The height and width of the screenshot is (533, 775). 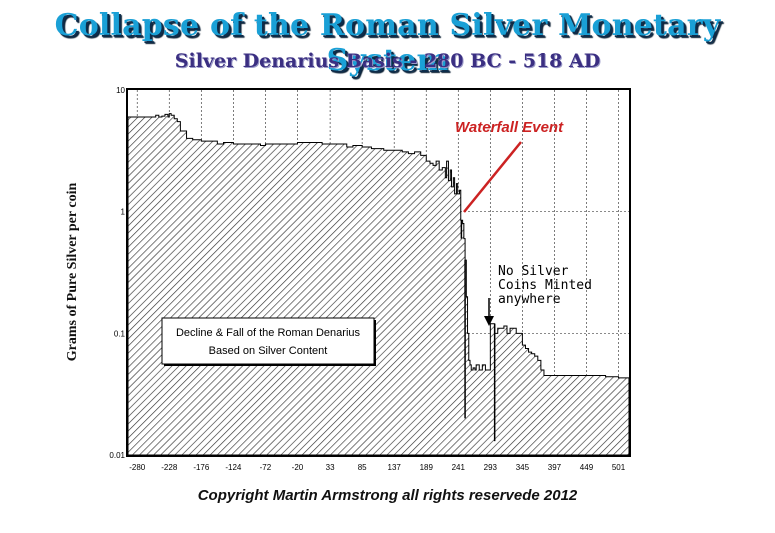 What do you see at coordinates (459, 467) in the screenshot?
I see `x-tick-label: 241` at bounding box center [459, 467].